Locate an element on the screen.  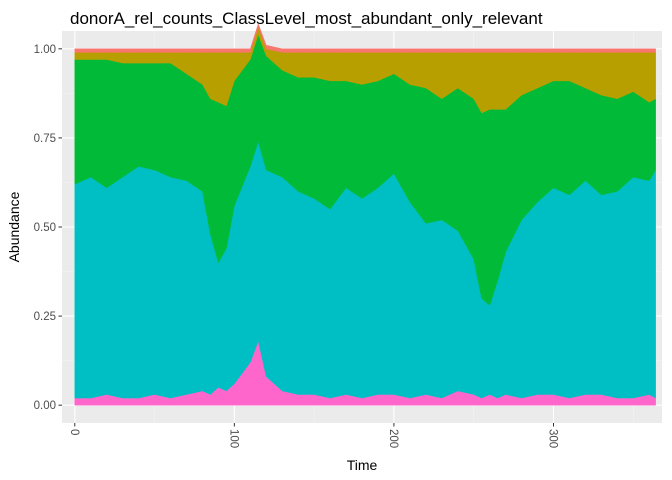
y-tick-label: 0.25 is located at coordinates (45, 317).